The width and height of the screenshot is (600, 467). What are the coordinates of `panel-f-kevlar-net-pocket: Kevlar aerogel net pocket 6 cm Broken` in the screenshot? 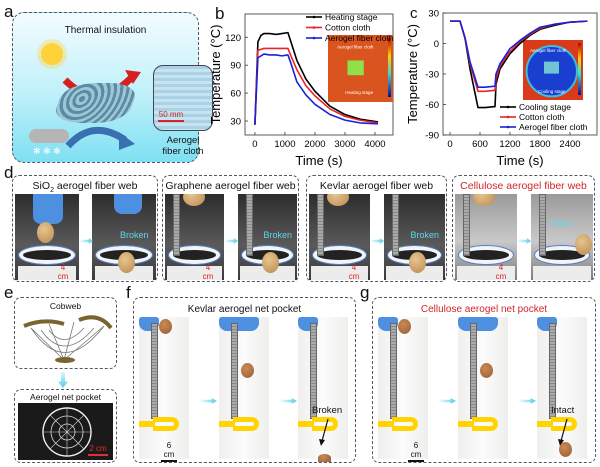 It's located at (244, 380).